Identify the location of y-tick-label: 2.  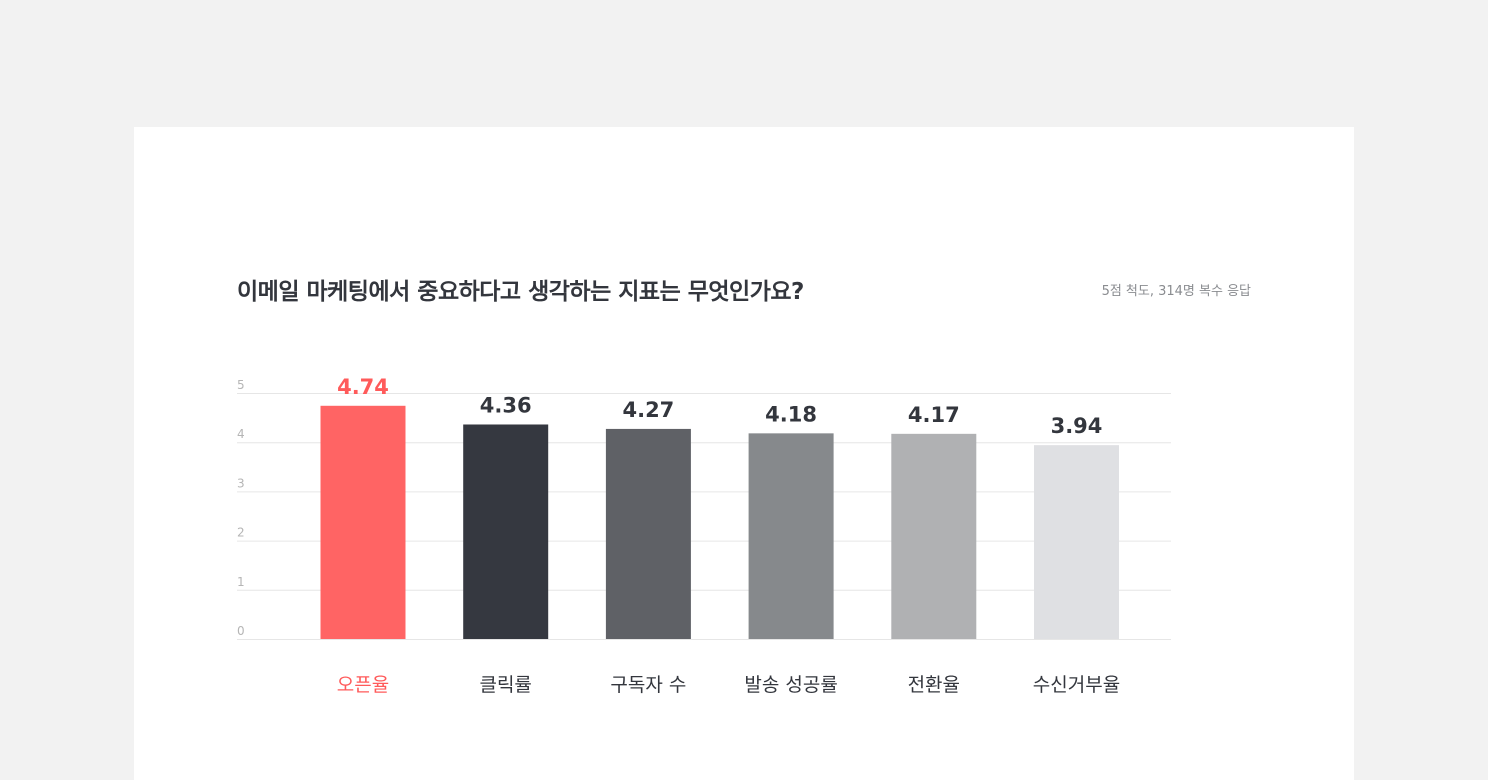
(241, 533).